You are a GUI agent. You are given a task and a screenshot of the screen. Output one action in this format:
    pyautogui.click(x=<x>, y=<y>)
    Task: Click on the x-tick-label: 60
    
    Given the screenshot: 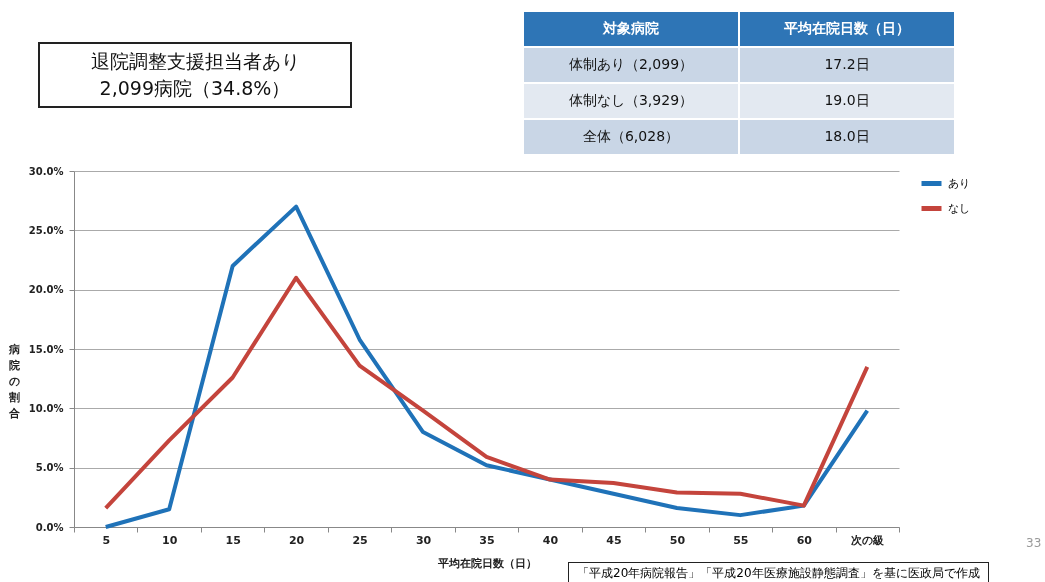 What is the action you would take?
    pyautogui.click(x=804, y=540)
    